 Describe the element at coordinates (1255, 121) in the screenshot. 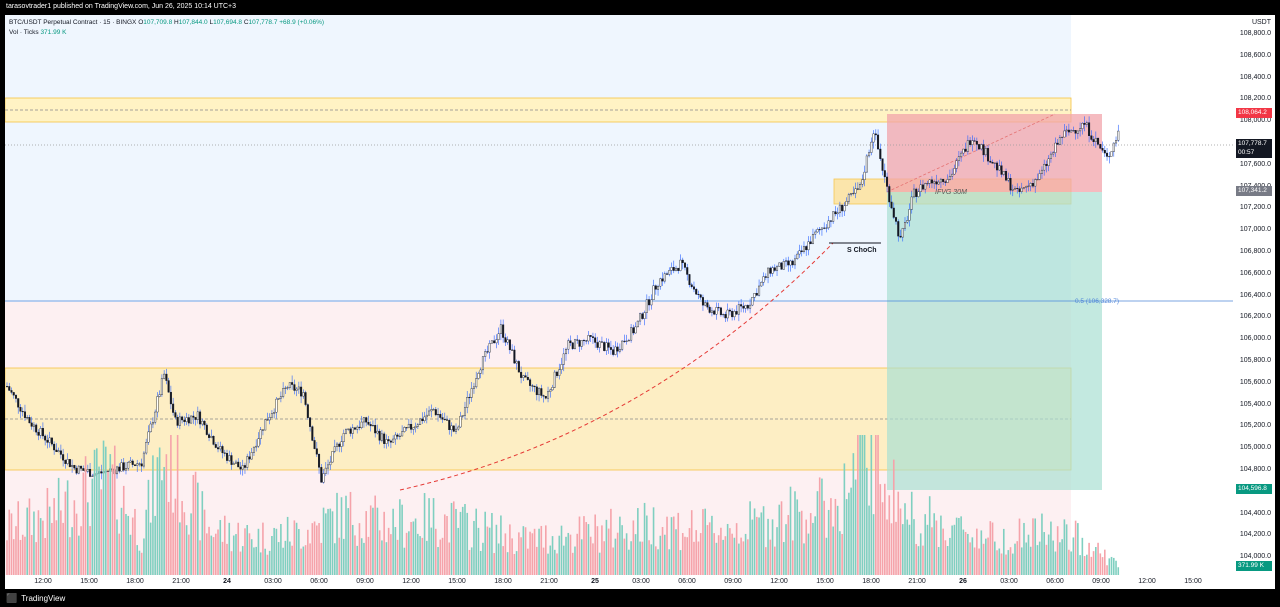

I see `price-tick: 108,000.0` at that location.